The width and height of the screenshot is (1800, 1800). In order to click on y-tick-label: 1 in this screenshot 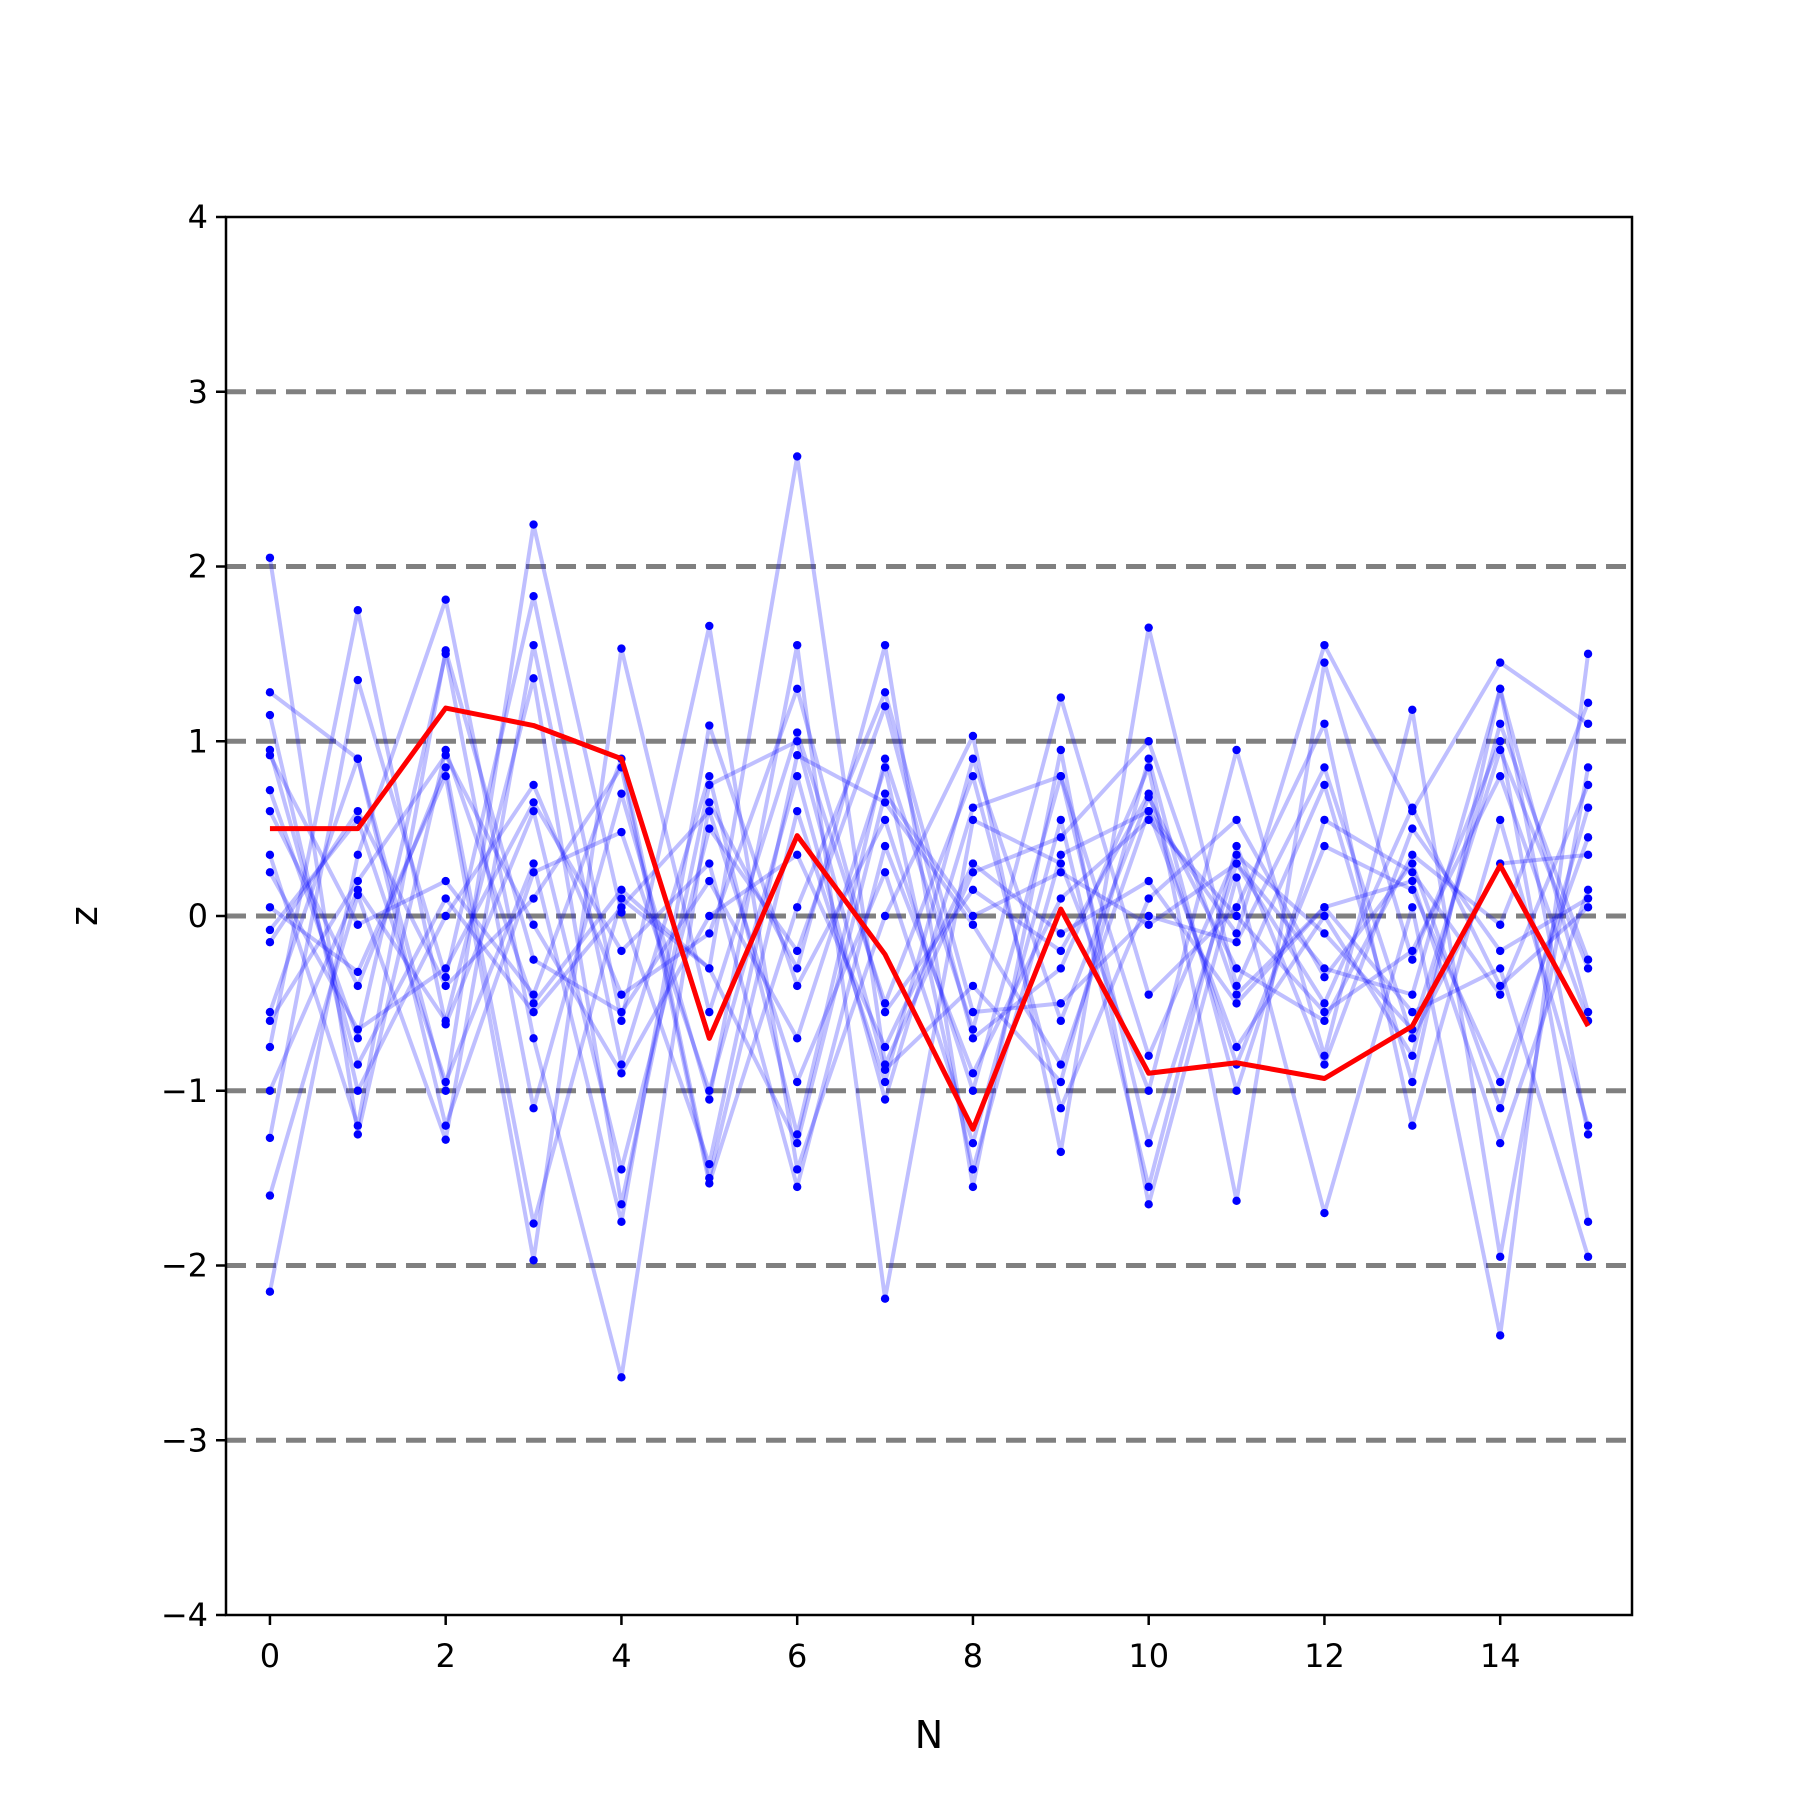, I will do `click(198, 741)`.